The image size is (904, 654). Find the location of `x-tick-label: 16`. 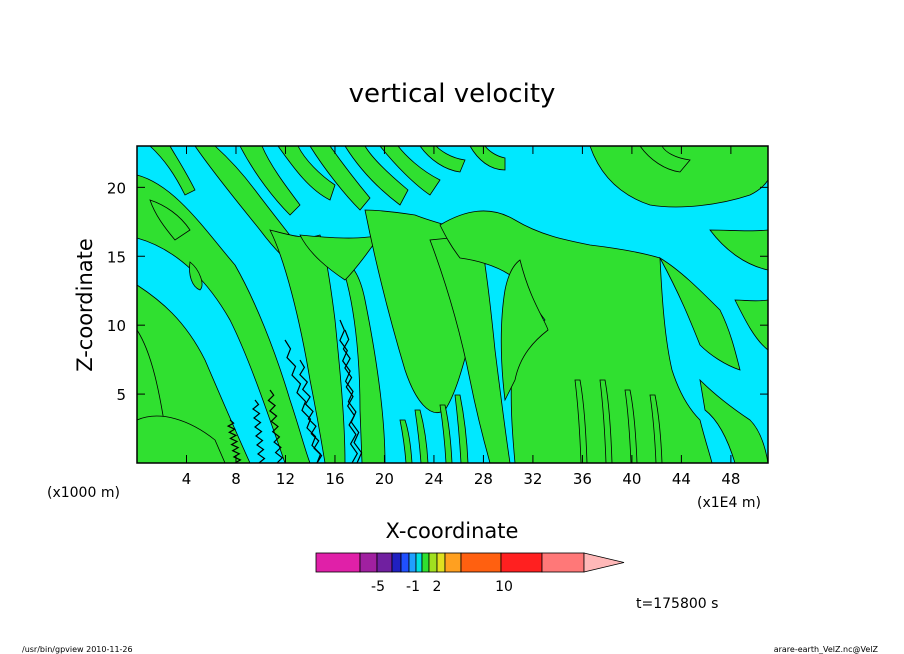

x-tick-label: 16 is located at coordinates (334, 479).